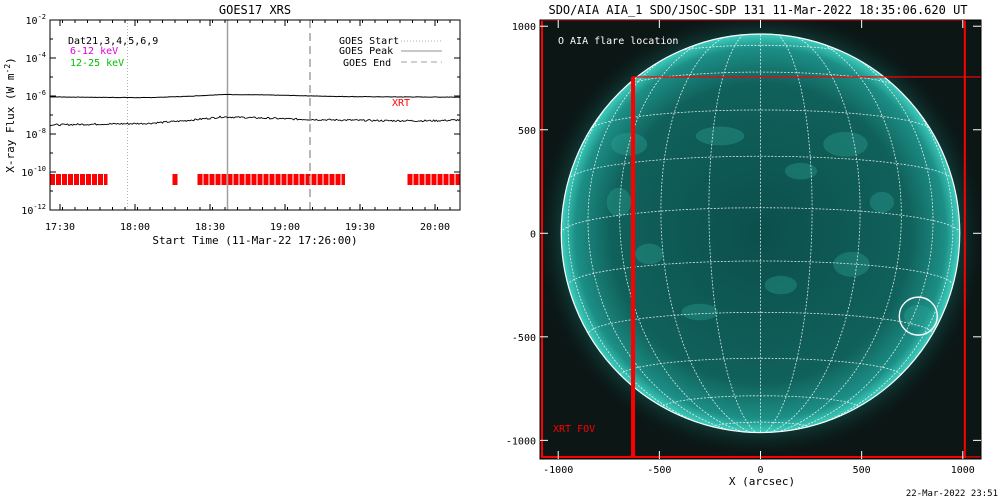 The height and width of the screenshot is (504, 1000). What do you see at coordinates (760, 470) in the screenshot?
I see `aia-x-tick-label: 0` at bounding box center [760, 470].